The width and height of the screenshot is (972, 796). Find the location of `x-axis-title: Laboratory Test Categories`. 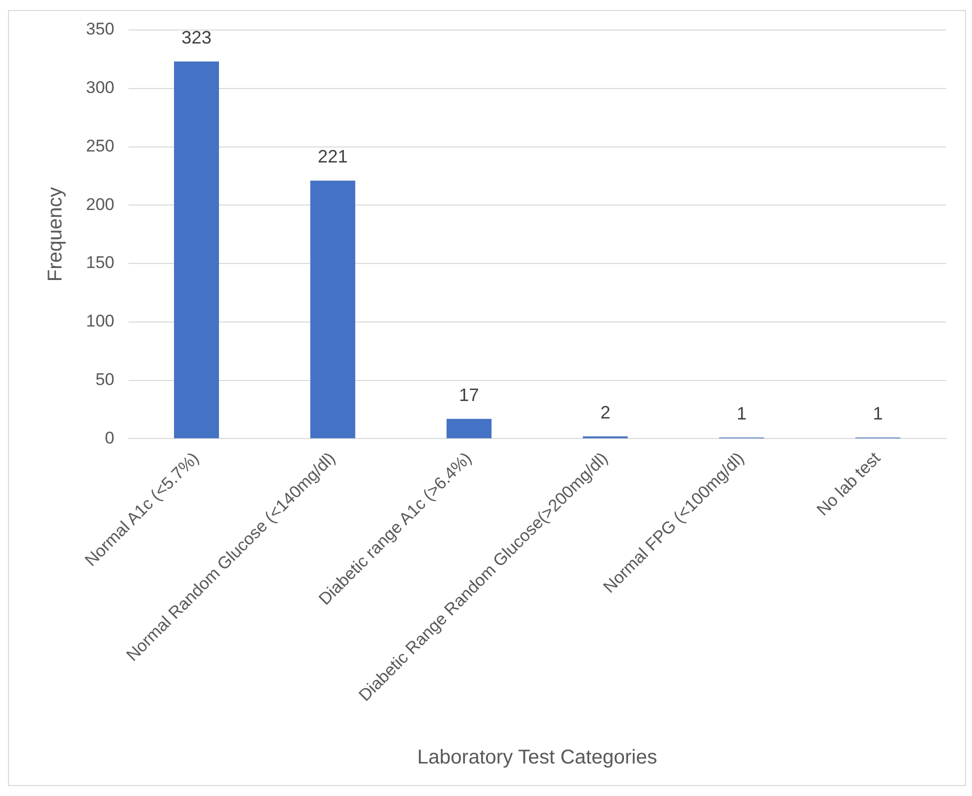

x-axis-title: Laboratory Test Categories is located at coordinates (537, 757).